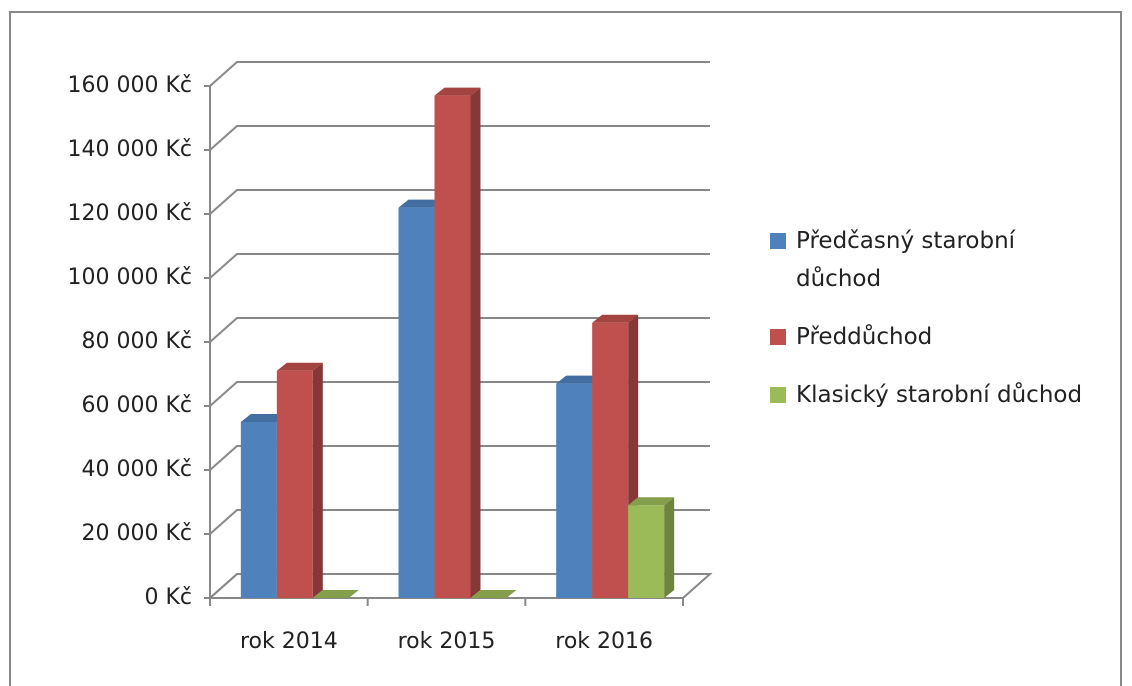  I want to click on y-tick-label: 100 000 Kč, so click(130, 277).